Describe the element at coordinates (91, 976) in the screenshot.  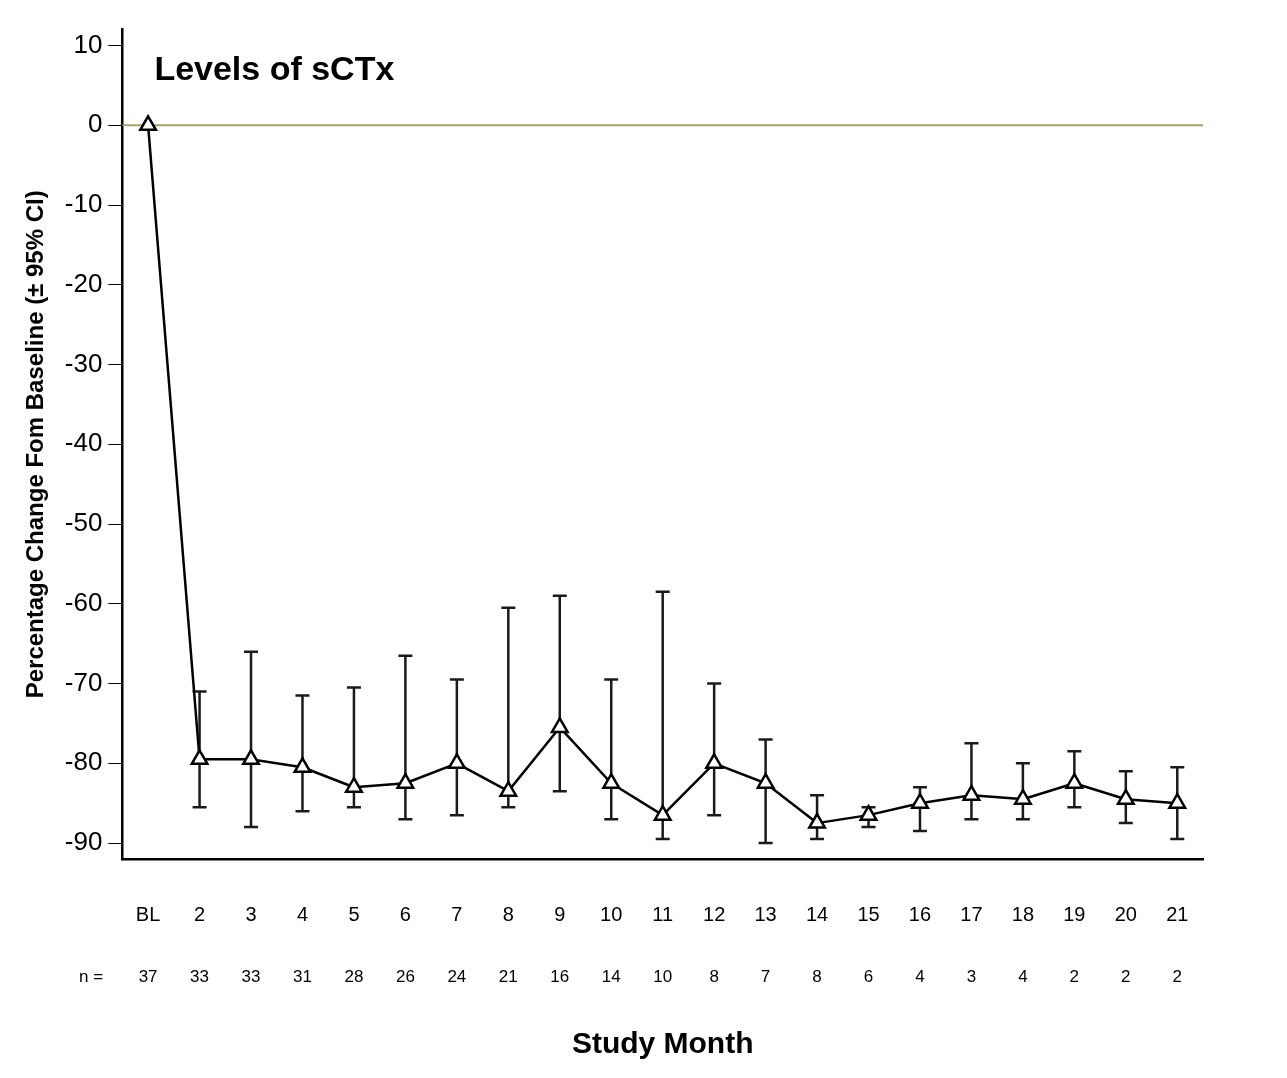
I see `text: n =` at that location.